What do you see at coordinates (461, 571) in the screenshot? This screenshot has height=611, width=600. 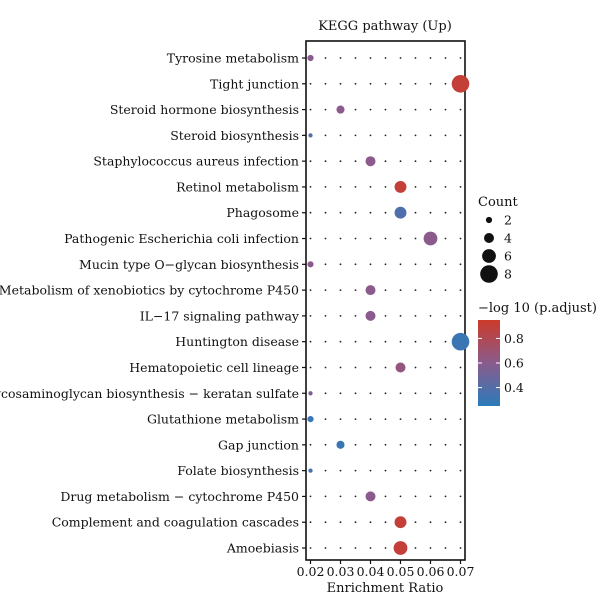 I see `x-tick-label: 0.07` at bounding box center [461, 571].